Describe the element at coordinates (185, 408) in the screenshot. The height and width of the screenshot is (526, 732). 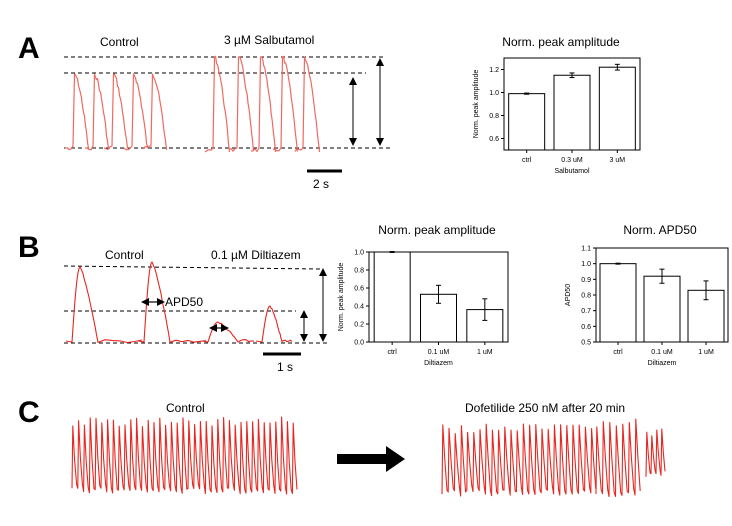
I see `panel-c-control-label: Control` at that location.